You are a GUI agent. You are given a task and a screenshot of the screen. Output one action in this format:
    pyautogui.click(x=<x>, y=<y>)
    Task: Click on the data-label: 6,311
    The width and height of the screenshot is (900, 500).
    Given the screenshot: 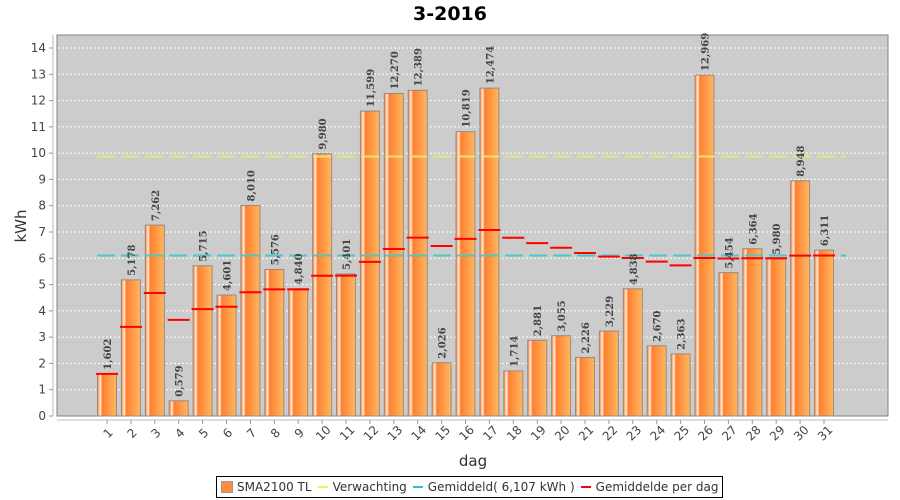 What is the action you would take?
    pyautogui.click(x=825, y=230)
    